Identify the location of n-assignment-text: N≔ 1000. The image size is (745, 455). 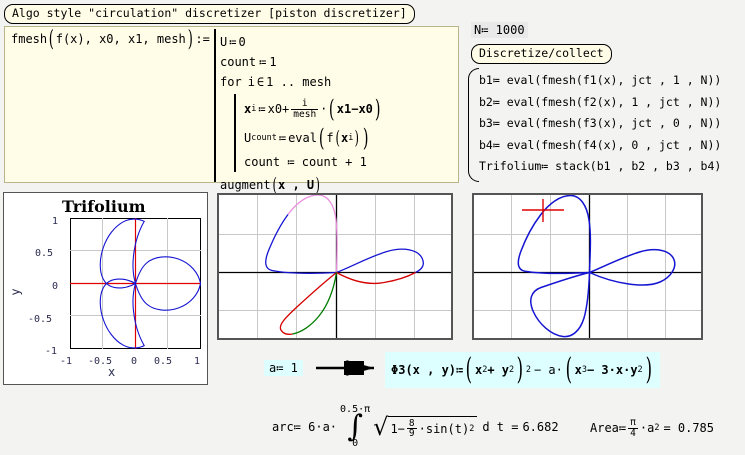
(499, 30).